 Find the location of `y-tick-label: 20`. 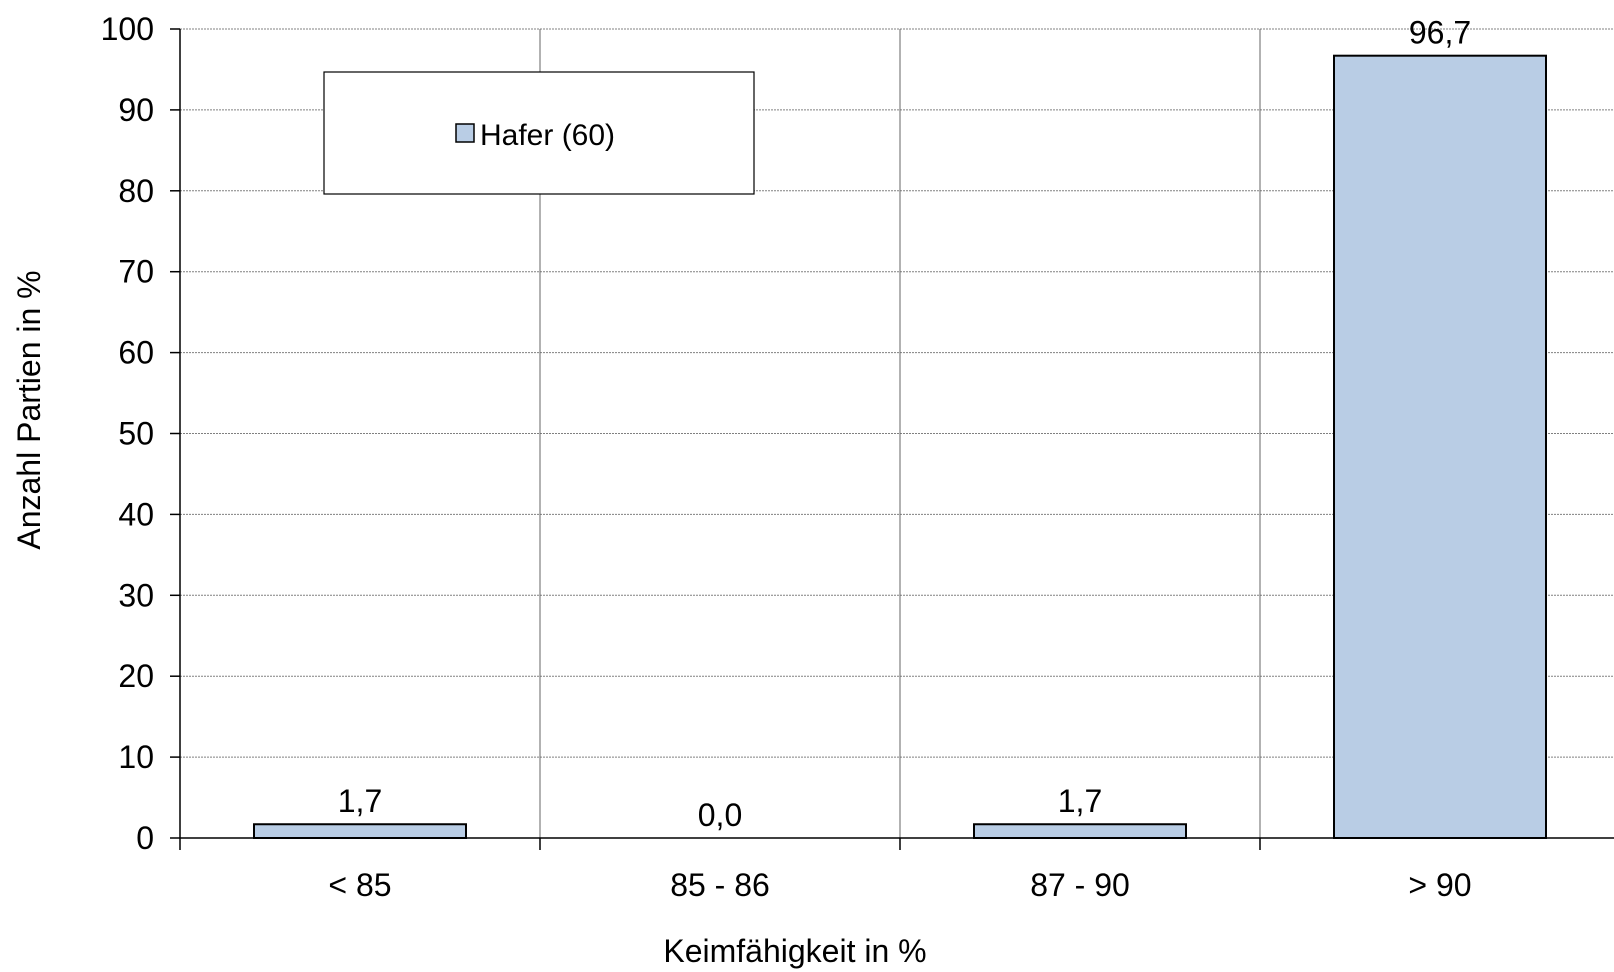

y-tick-label: 20 is located at coordinates (136, 676).